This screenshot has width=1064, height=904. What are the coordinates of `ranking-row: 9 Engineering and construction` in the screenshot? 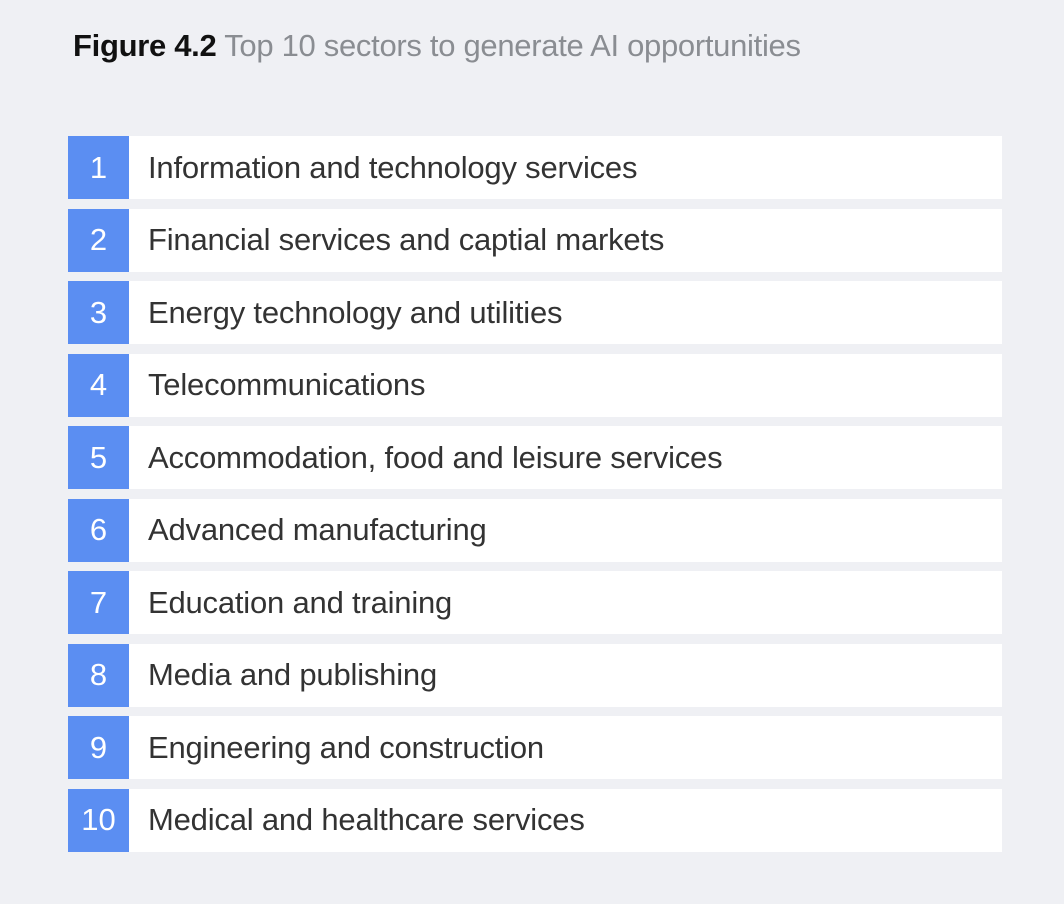 It's located at (535, 747).